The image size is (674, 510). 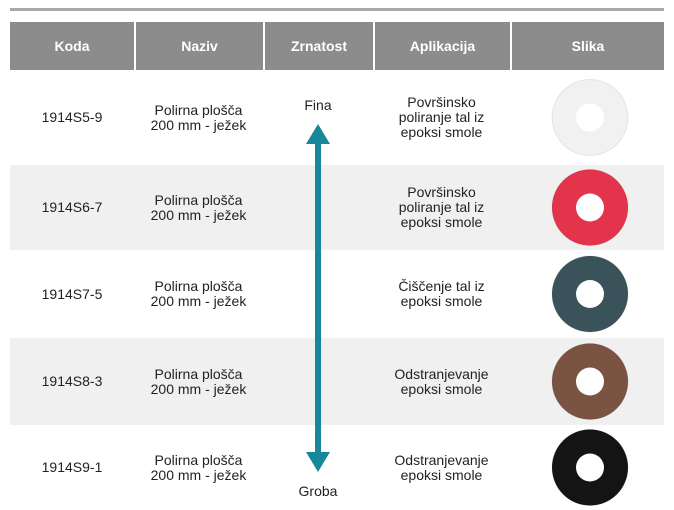 I want to click on header-cell: Koda, so click(x=72, y=46).